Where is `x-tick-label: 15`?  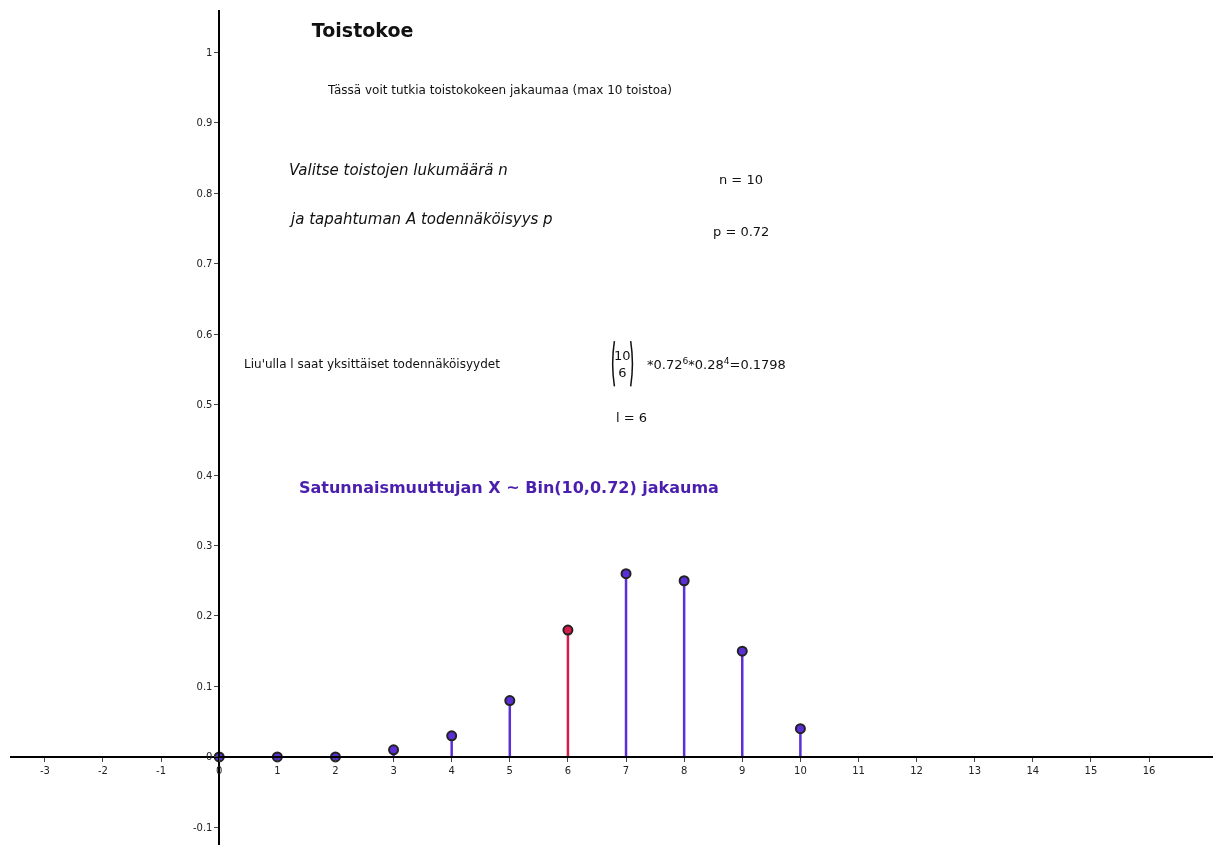 x-tick-label: 15 is located at coordinates (1091, 770).